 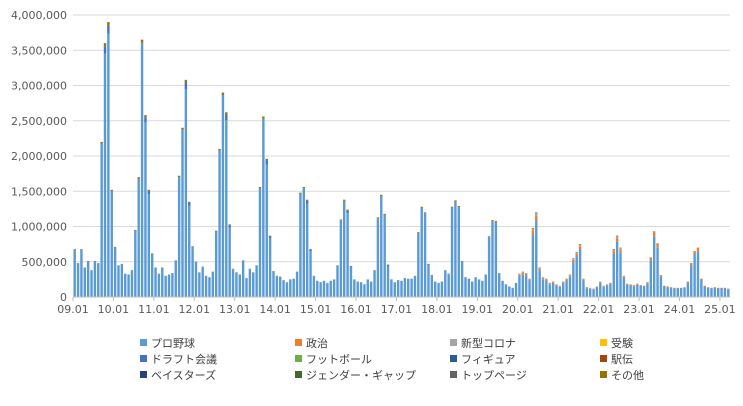 What do you see at coordinates (590, 292) in the screenshot?
I see `bar-group-21.10` at bounding box center [590, 292].